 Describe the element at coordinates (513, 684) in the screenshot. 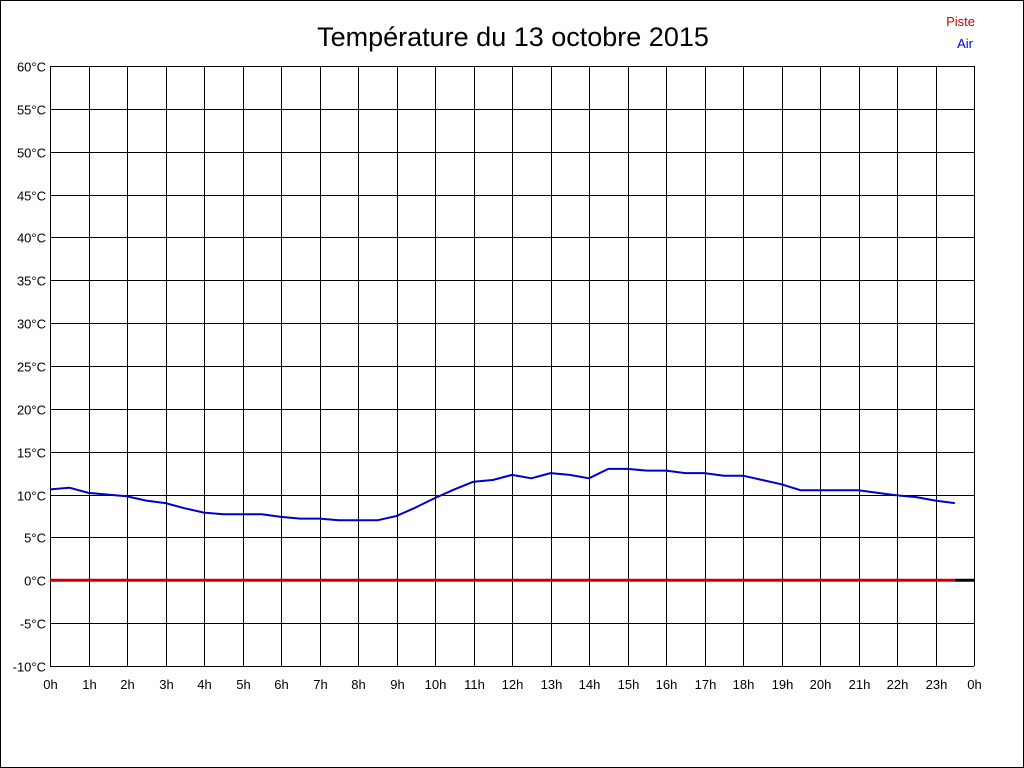

I see `x-tick-label: 12h` at that location.